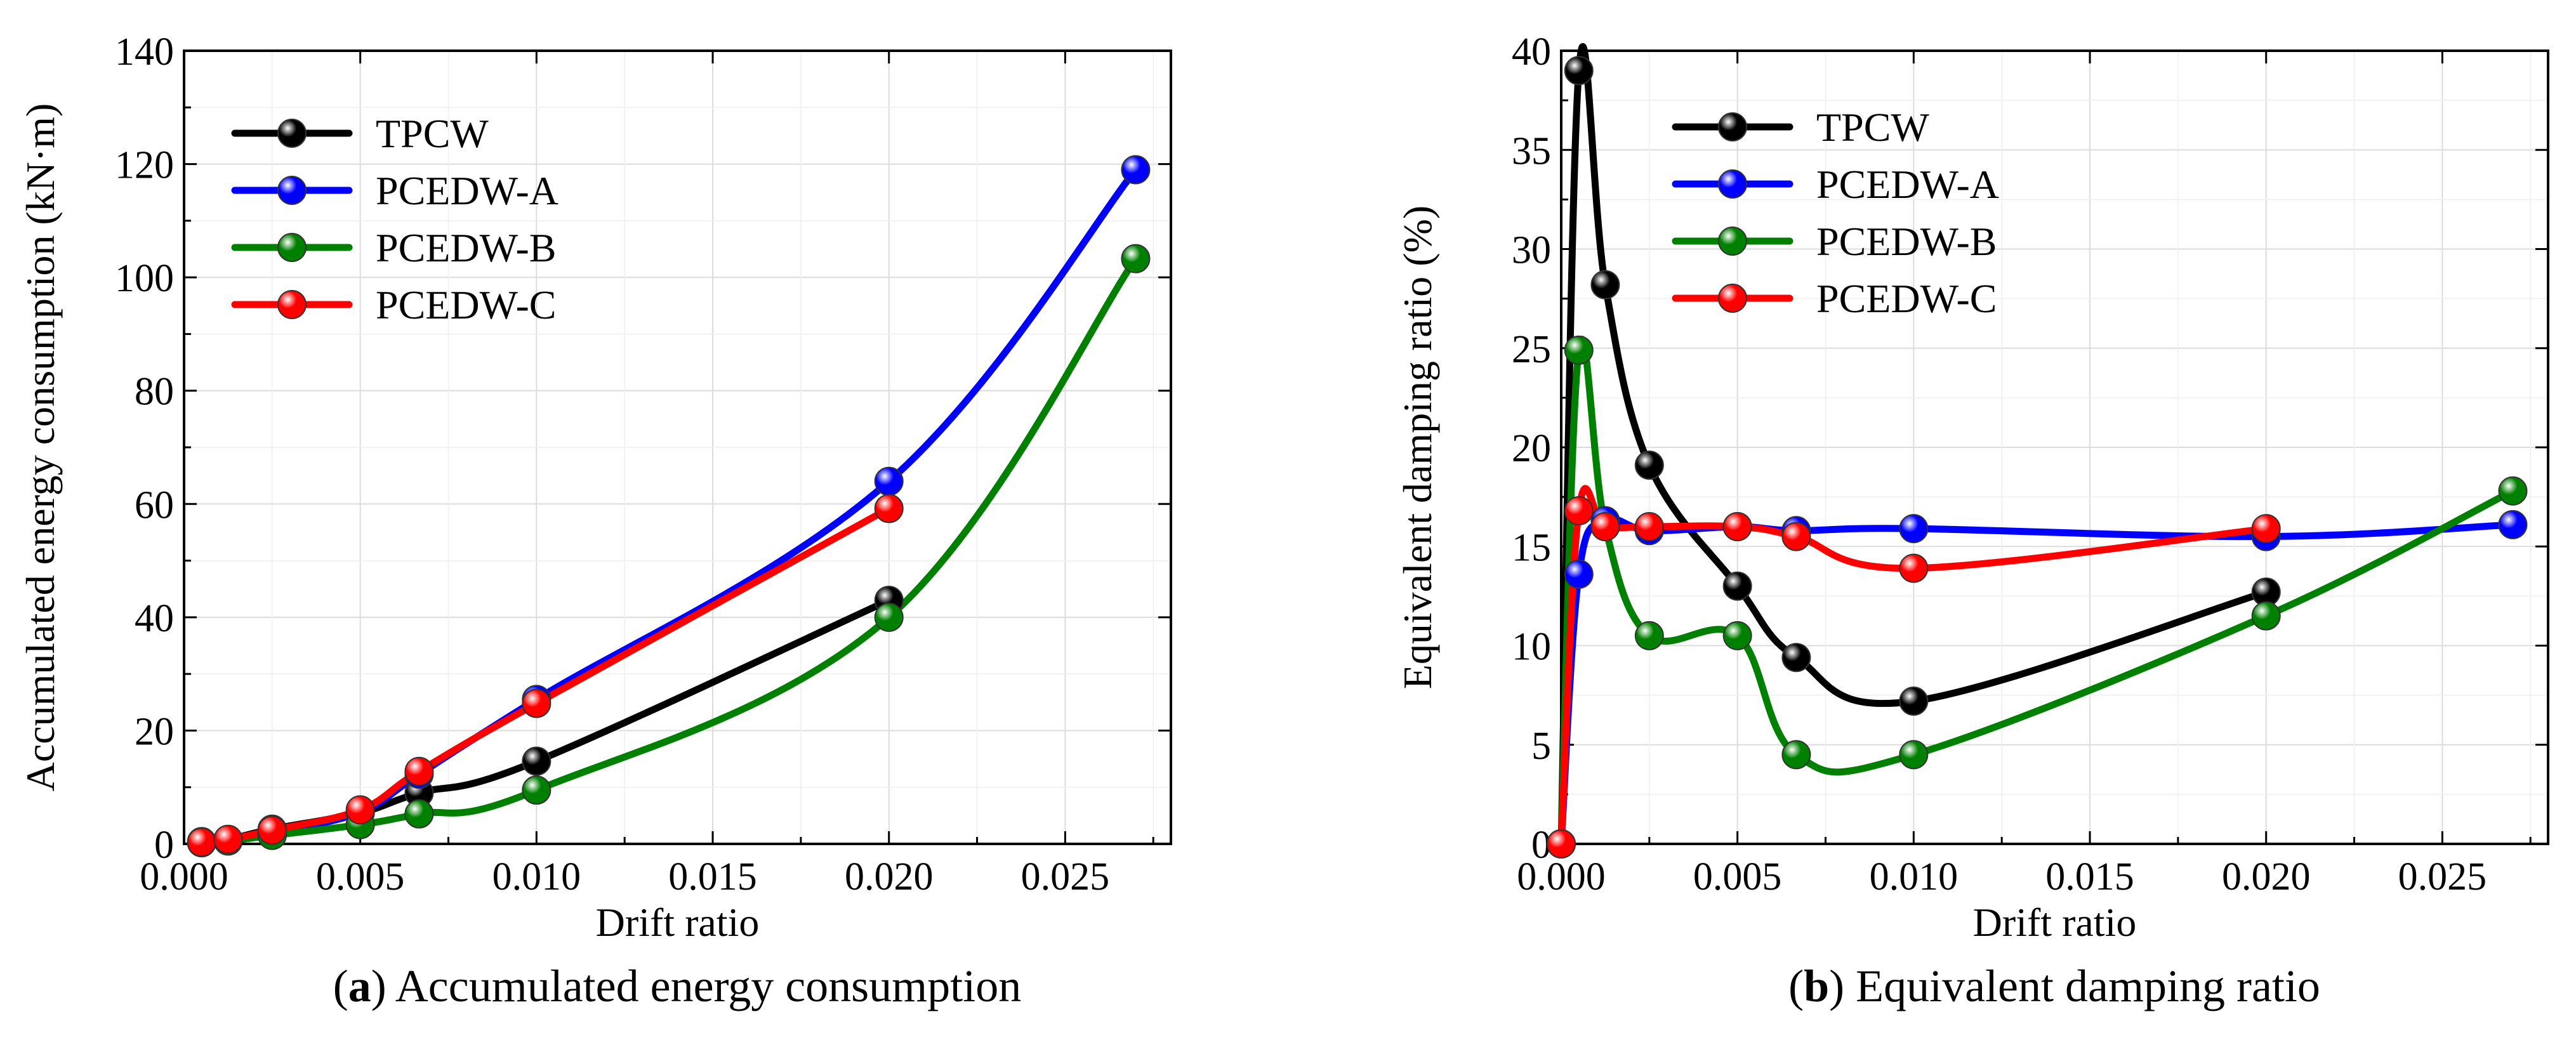 This screenshot has width=2576, height=1059. What do you see at coordinates (1532, 349) in the screenshot?
I see `y-tick-label: 25` at bounding box center [1532, 349].